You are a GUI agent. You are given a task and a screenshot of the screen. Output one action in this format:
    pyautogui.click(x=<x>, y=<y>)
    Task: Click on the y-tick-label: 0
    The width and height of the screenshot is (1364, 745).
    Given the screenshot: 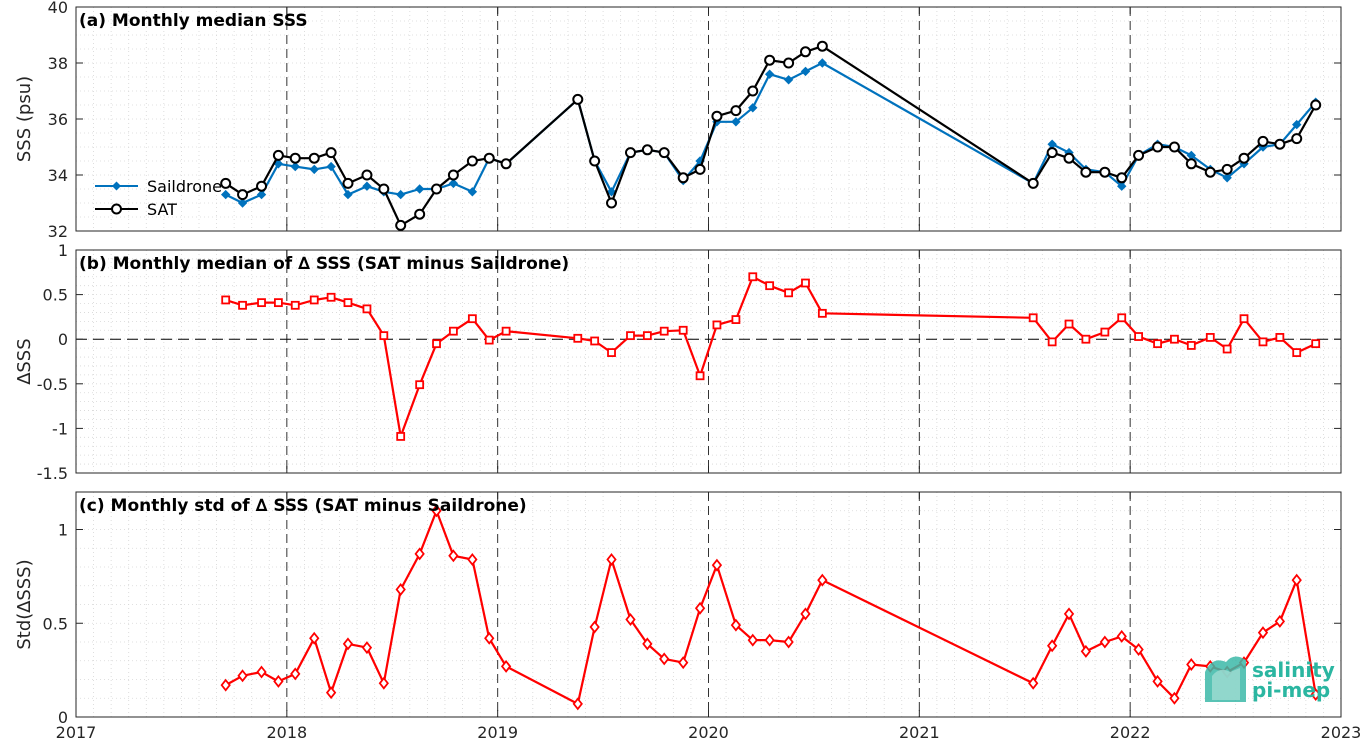 What is the action you would take?
    pyautogui.click(x=63, y=717)
    